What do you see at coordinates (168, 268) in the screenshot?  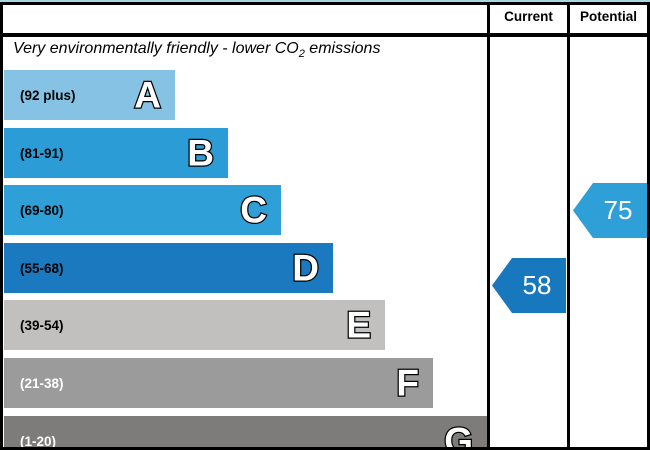 I see `band-d: (55-68) D` at bounding box center [168, 268].